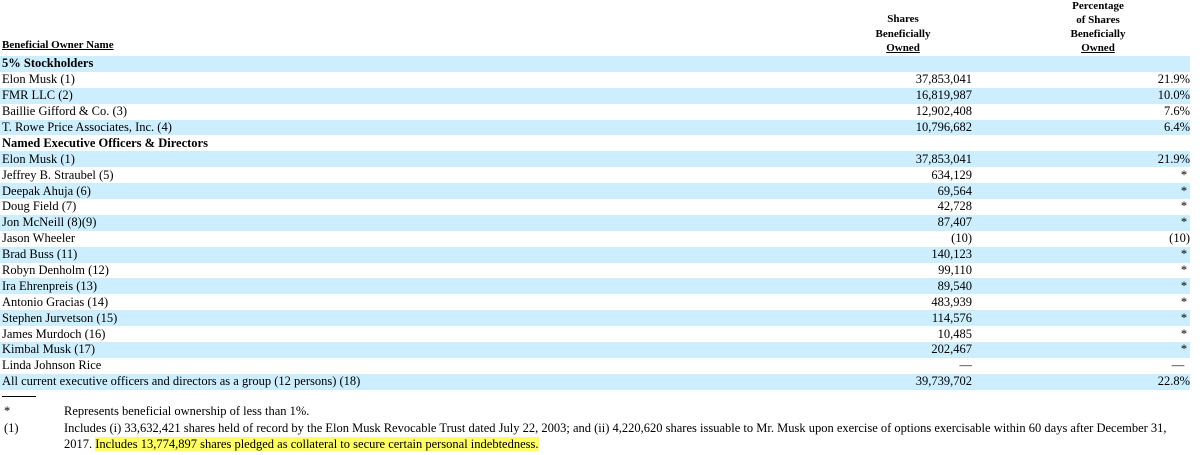 This screenshot has height=455, width=1200. I want to click on table-row: Jason Wheeler (10) (10), so click(595, 239).